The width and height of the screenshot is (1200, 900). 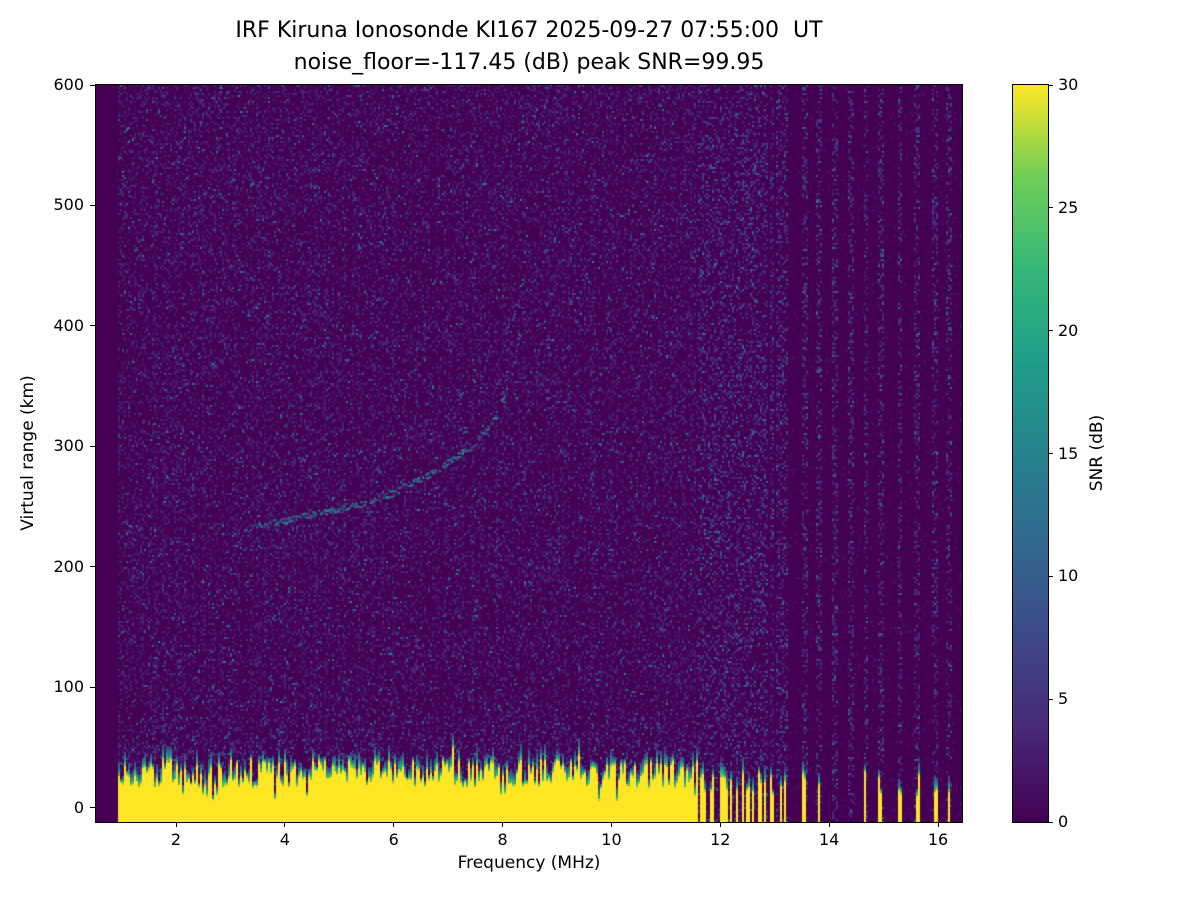 I want to click on colorbar-canvas, so click(x=1030, y=453).